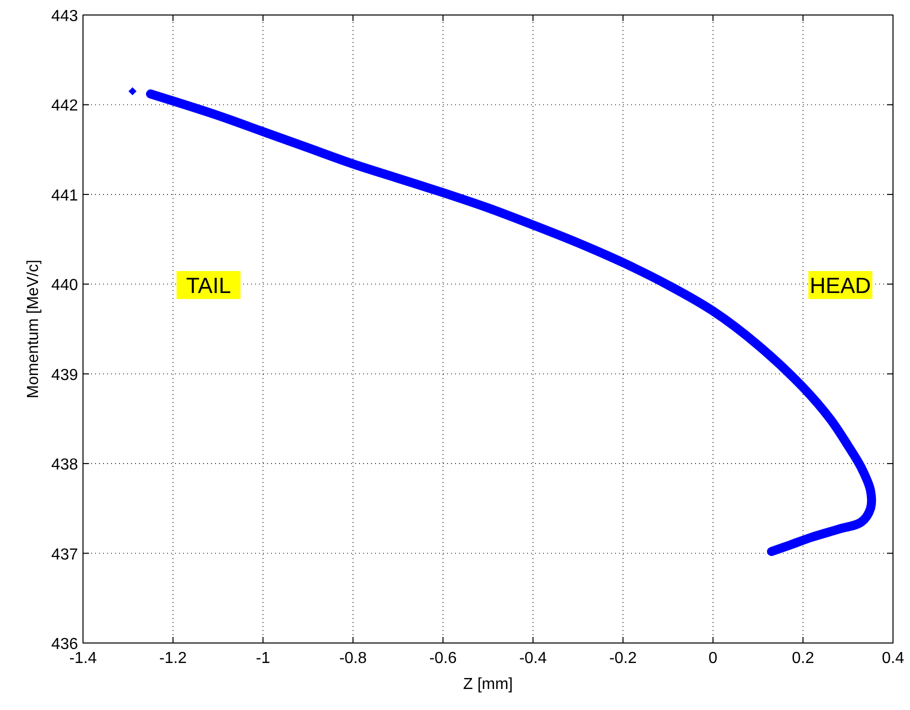 The height and width of the screenshot is (710, 910). Describe the element at coordinates (533, 658) in the screenshot. I see `x-tick-label: -0.4` at that location.